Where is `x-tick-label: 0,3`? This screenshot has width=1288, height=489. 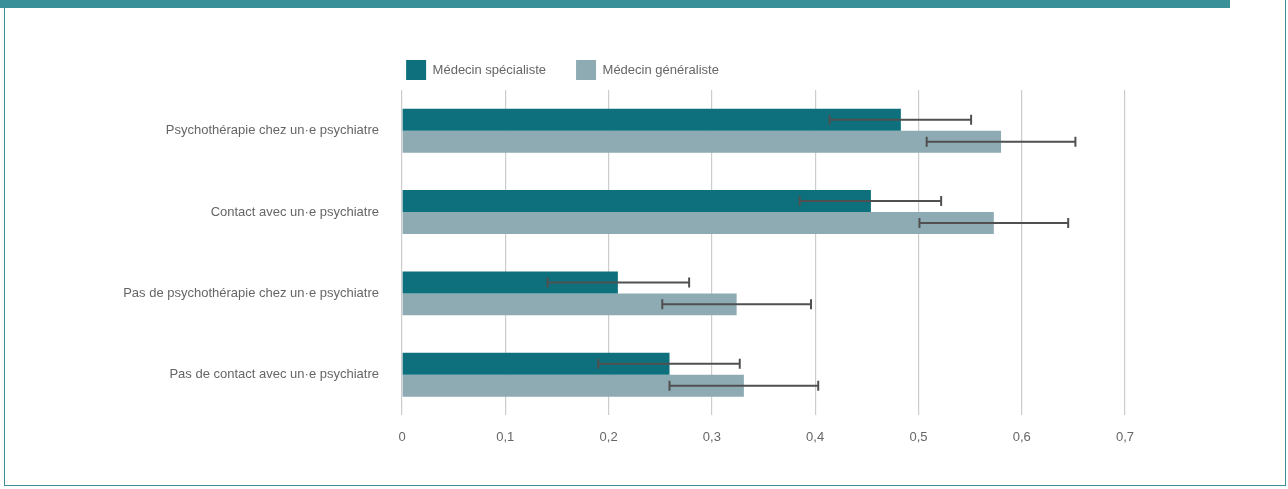
x-tick-label: 0,3 is located at coordinates (711, 436).